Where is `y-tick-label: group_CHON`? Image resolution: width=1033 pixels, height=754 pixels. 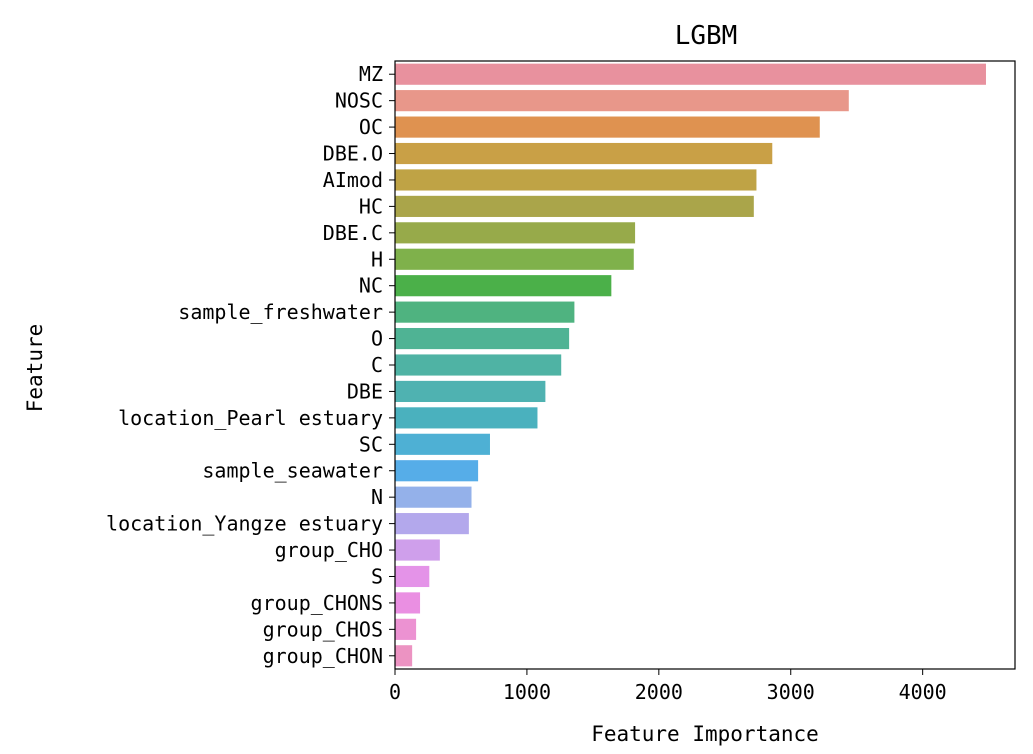
y-tick-label: group_CHON is located at coordinates (323, 656).